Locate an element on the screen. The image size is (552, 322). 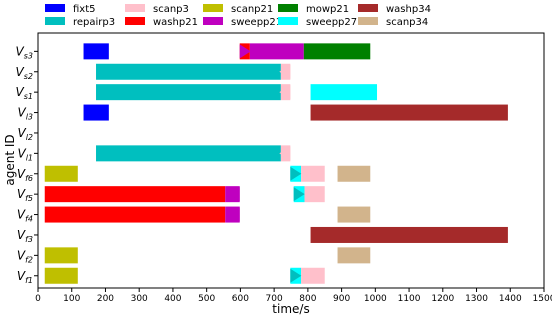
y-tick-label-sub: f4 is located at coordinates (29, 219).